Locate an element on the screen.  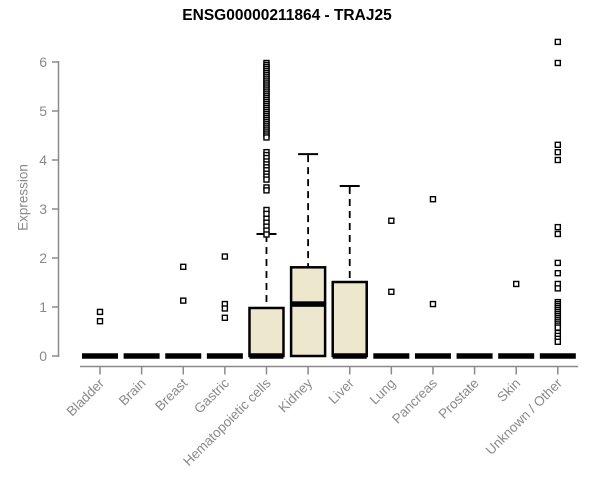
y-tick-label: 4 is located at coordinates (43, 160).